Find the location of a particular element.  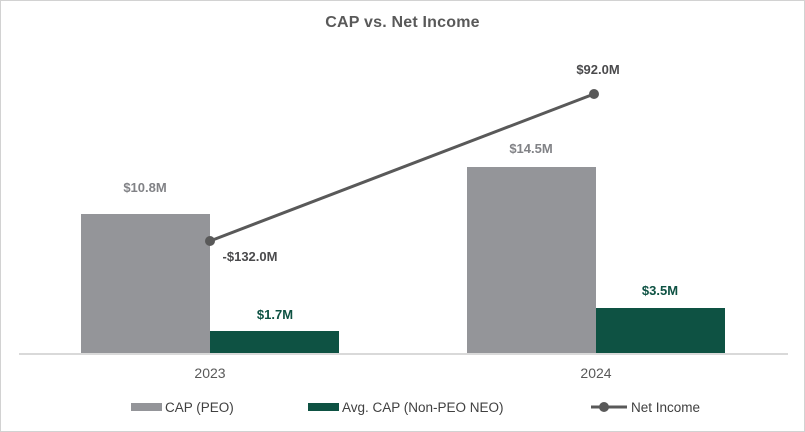

legend-item-cap-peo: CAP (PEO) is located at coordinates (182, 407).